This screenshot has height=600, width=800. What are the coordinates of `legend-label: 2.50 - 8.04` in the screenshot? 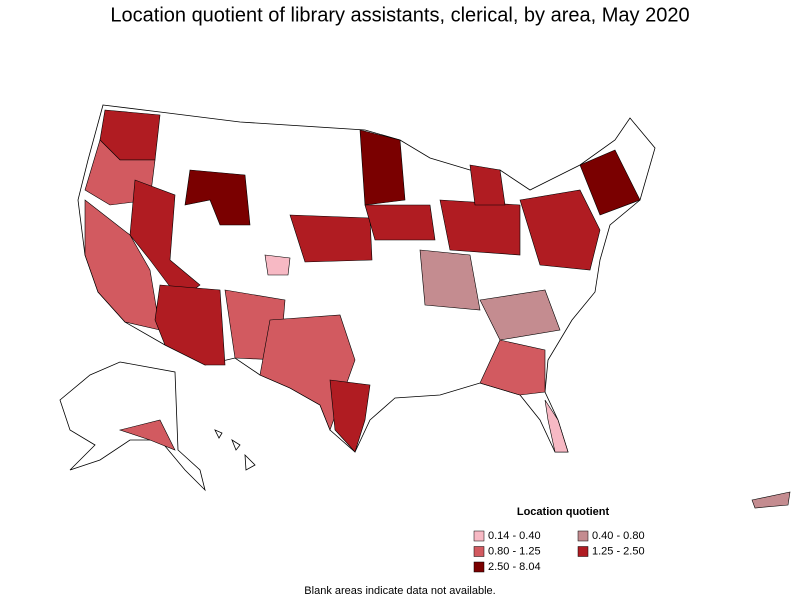 It's located at (514, 567).